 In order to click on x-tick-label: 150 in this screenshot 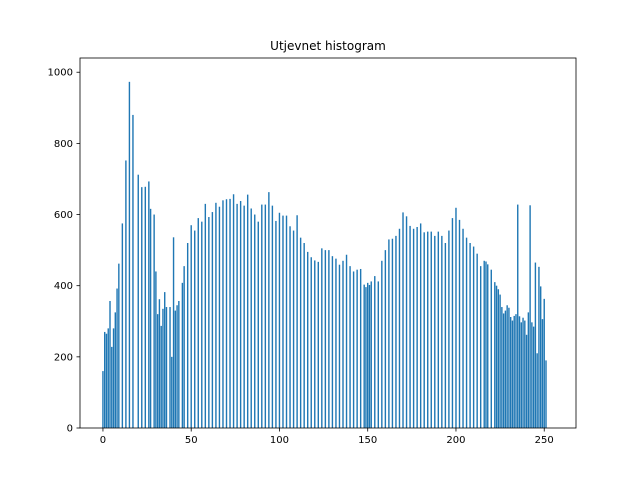, I will do `click(367, 440)`.